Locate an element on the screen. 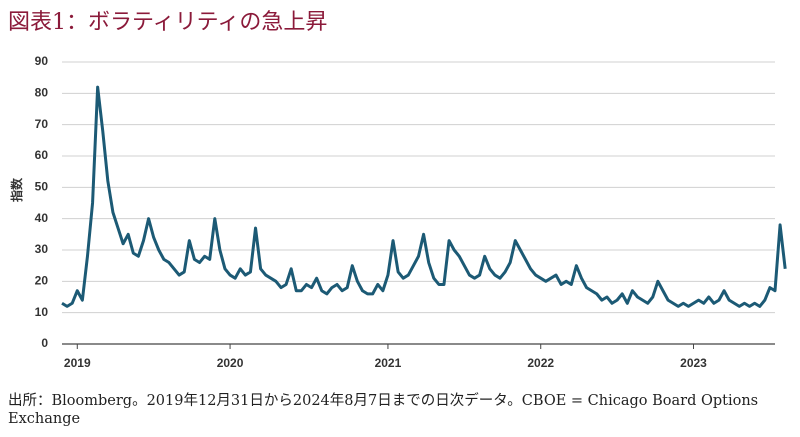  y-tick-label: 70 is located at coordinates (42, 124).